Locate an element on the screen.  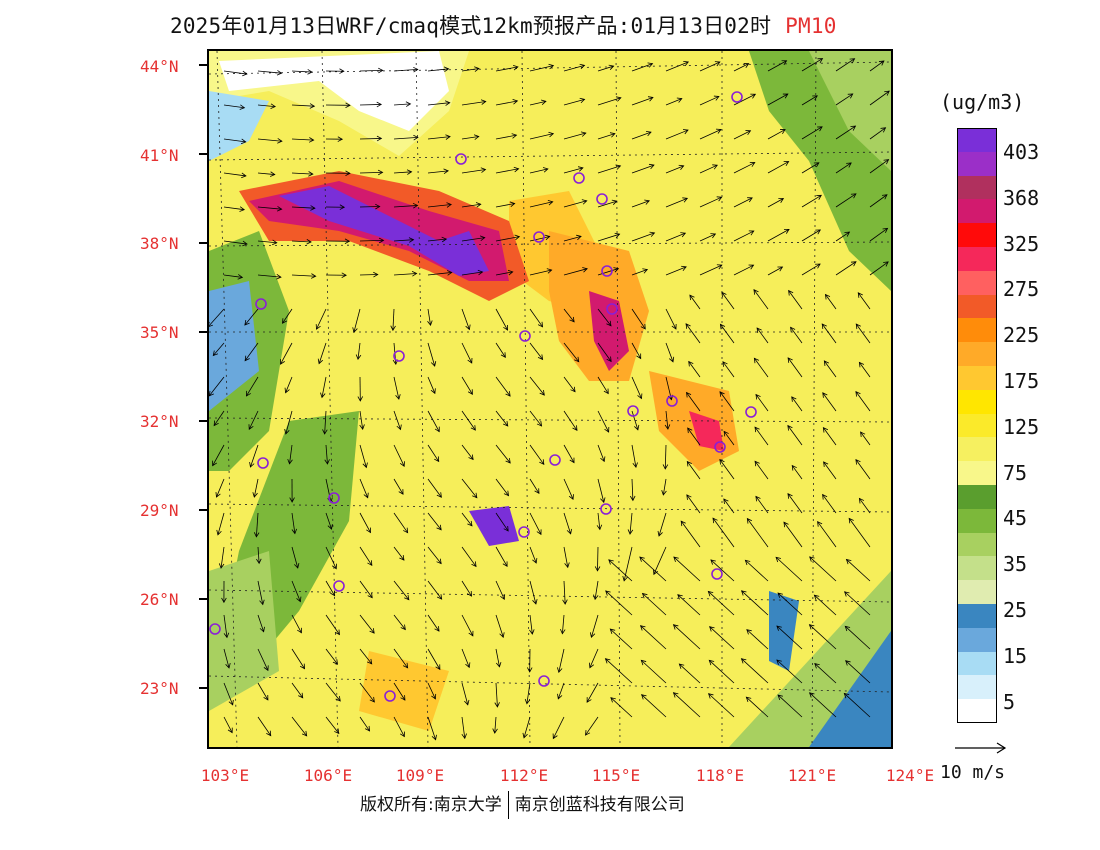
huabei-hotspot is located at coordinates (609, 331).